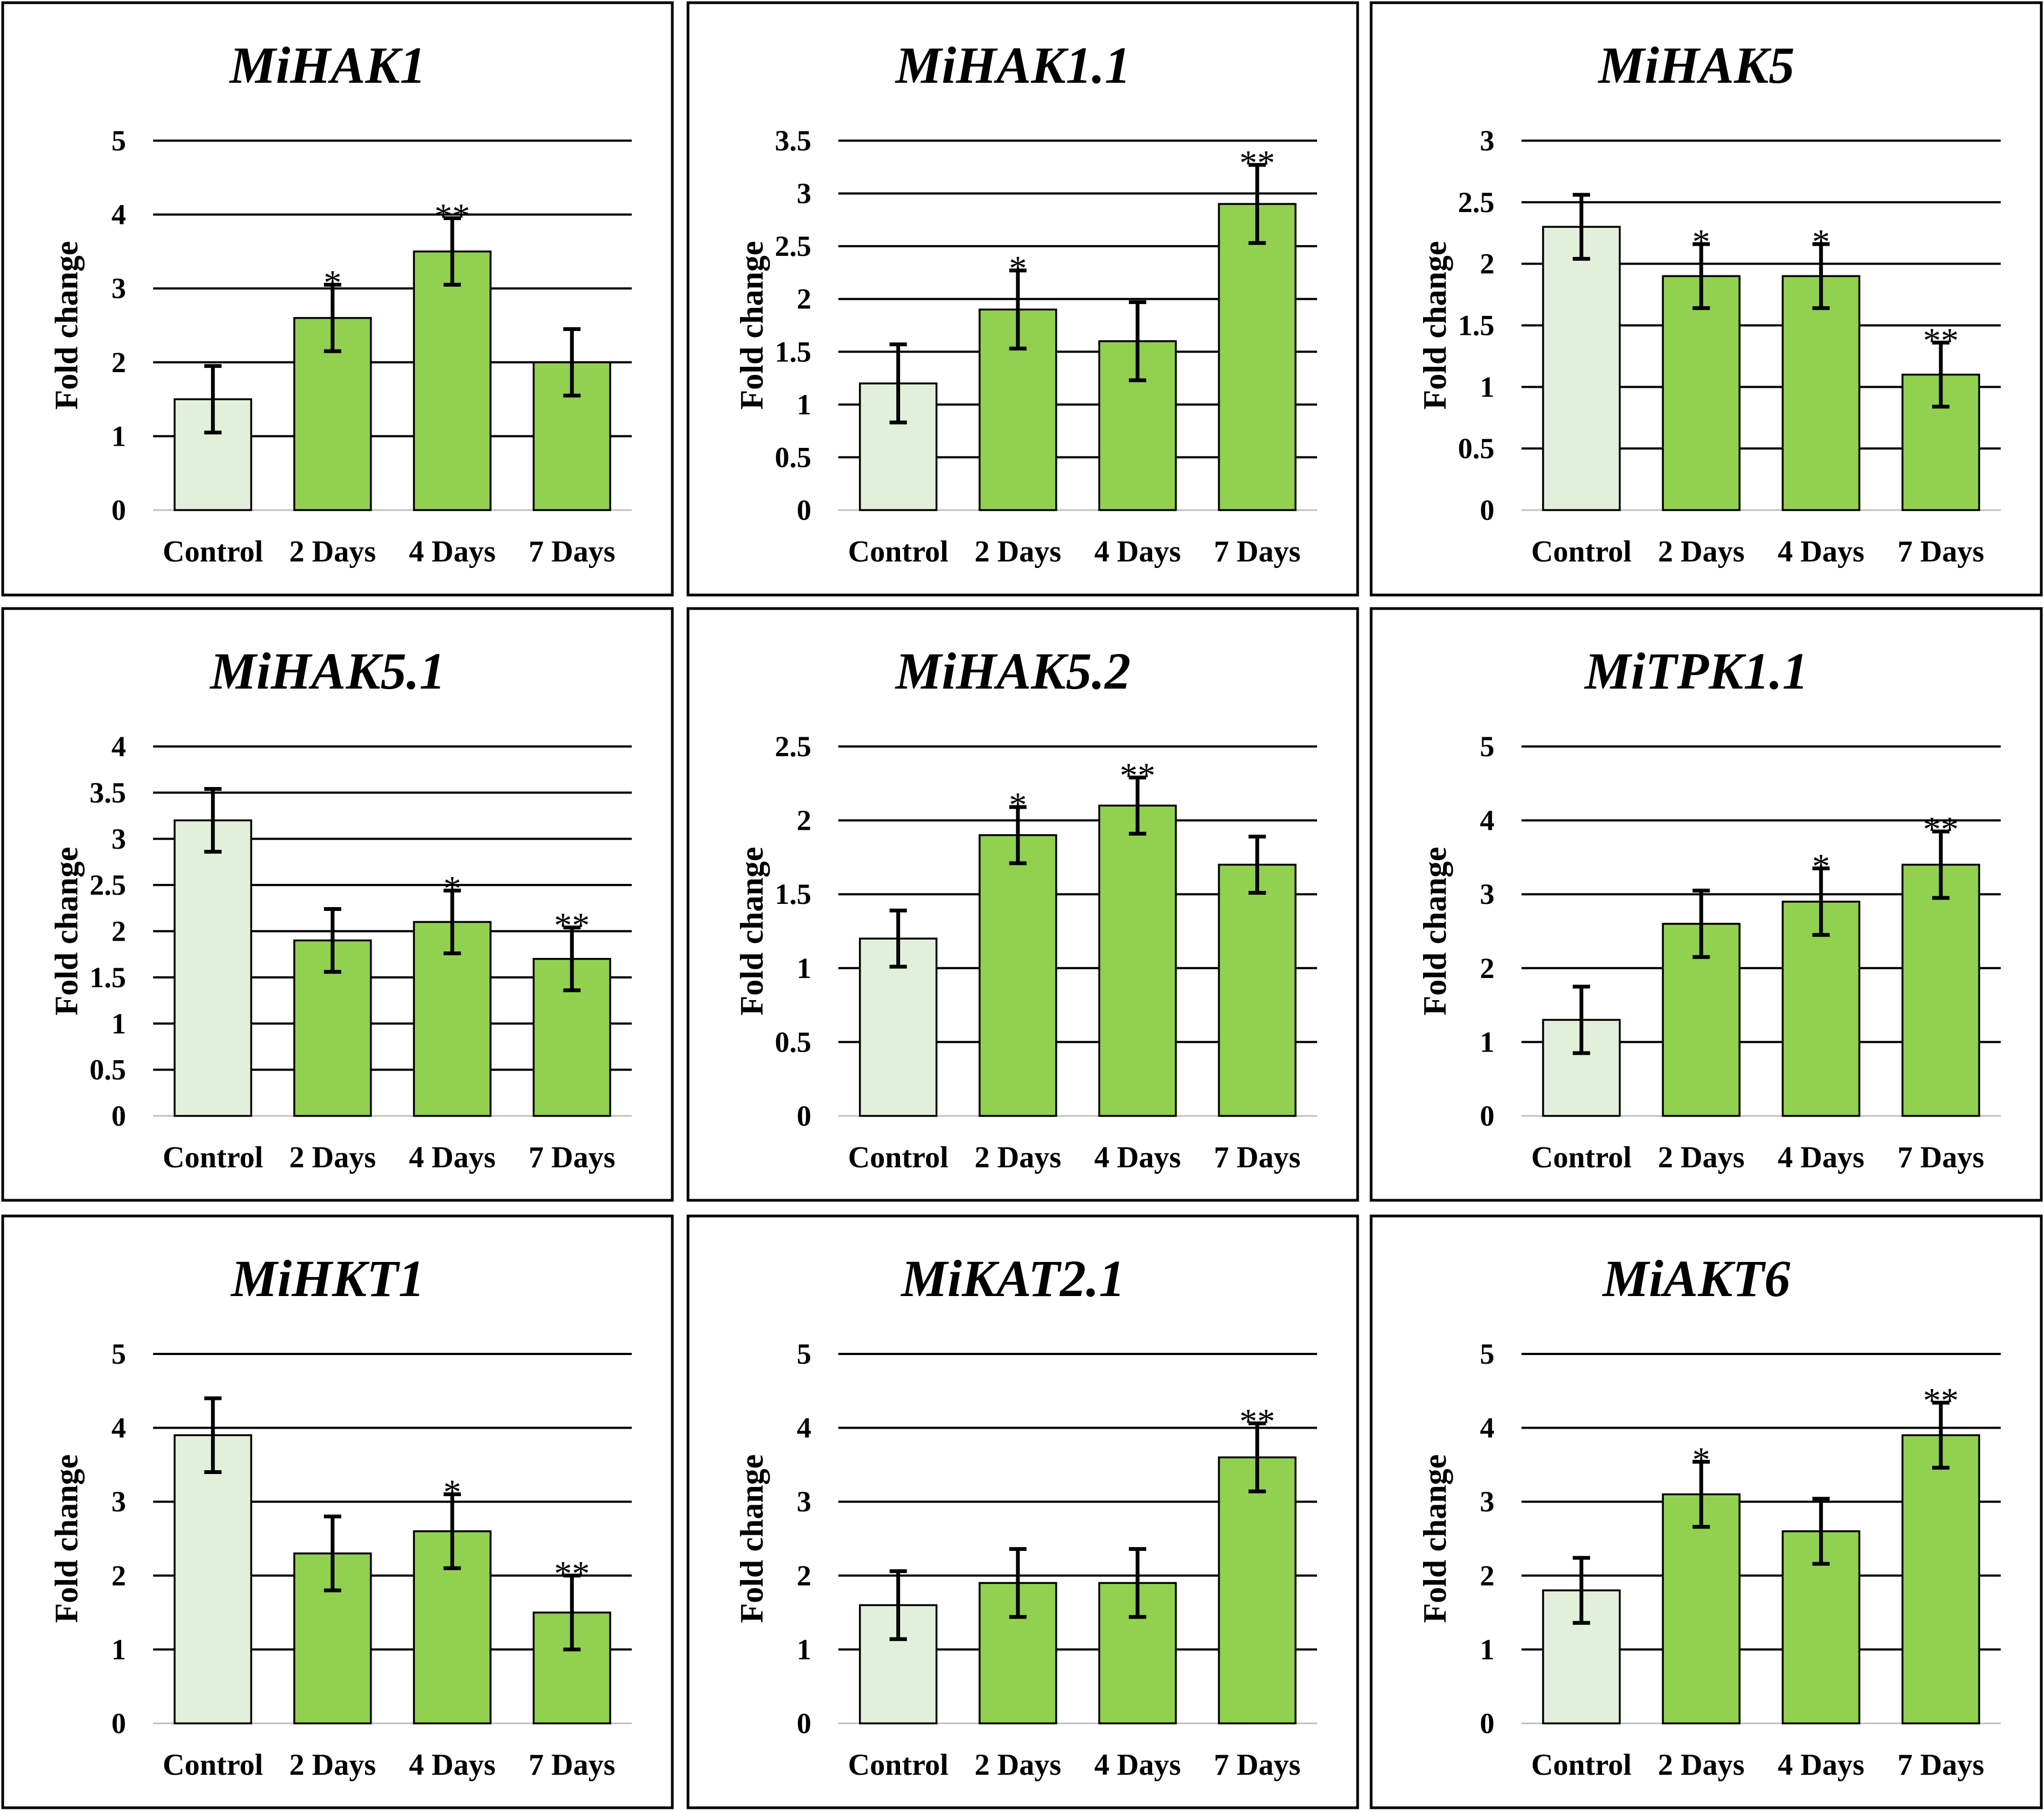  Describe the element at coordinates (1137, 960) in the screenshot. I see `bar-4-days` at that location.